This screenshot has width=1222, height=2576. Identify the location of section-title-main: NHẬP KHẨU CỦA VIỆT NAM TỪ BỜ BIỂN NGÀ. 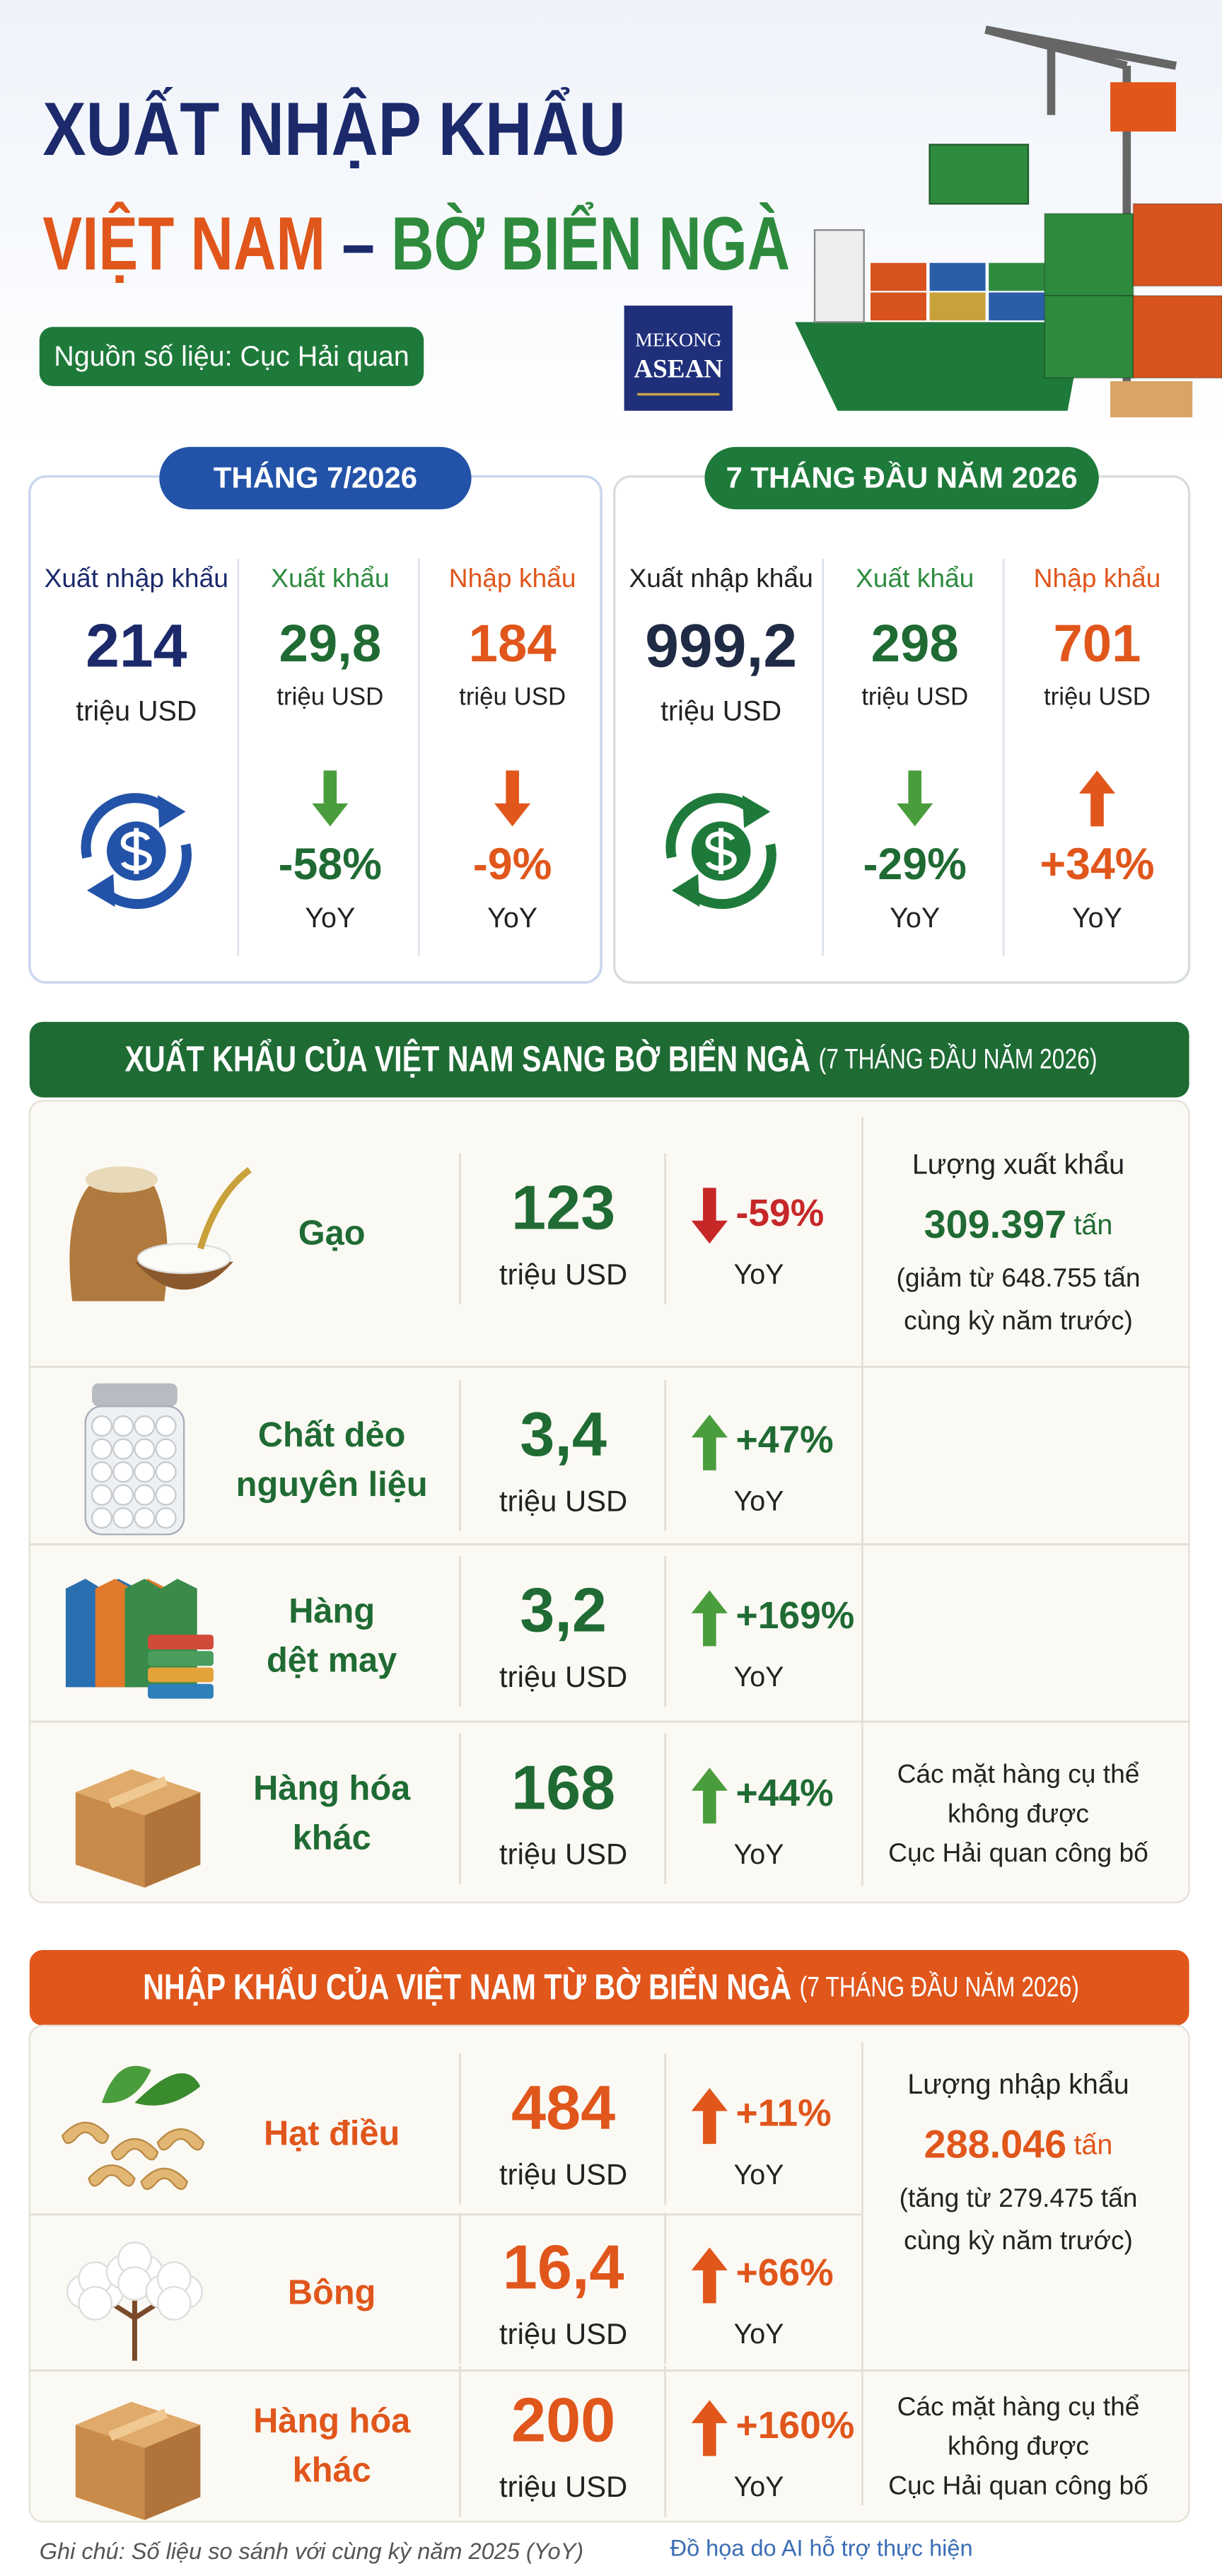
(467, 1986).